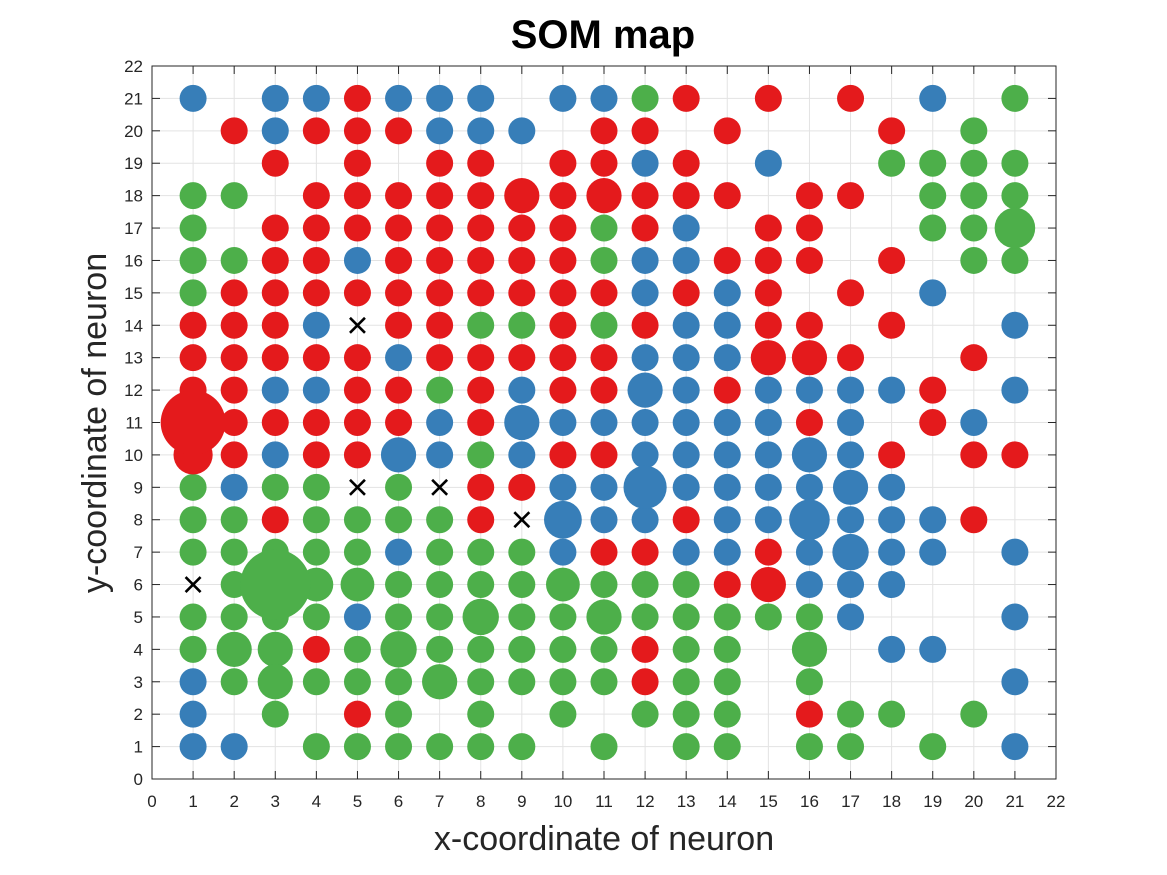 The width and height of the screenshot is (1167, 875). Describe the element at coordinates (932, 801) in the screenshot. I see `x-tick-label: 19` at that location.